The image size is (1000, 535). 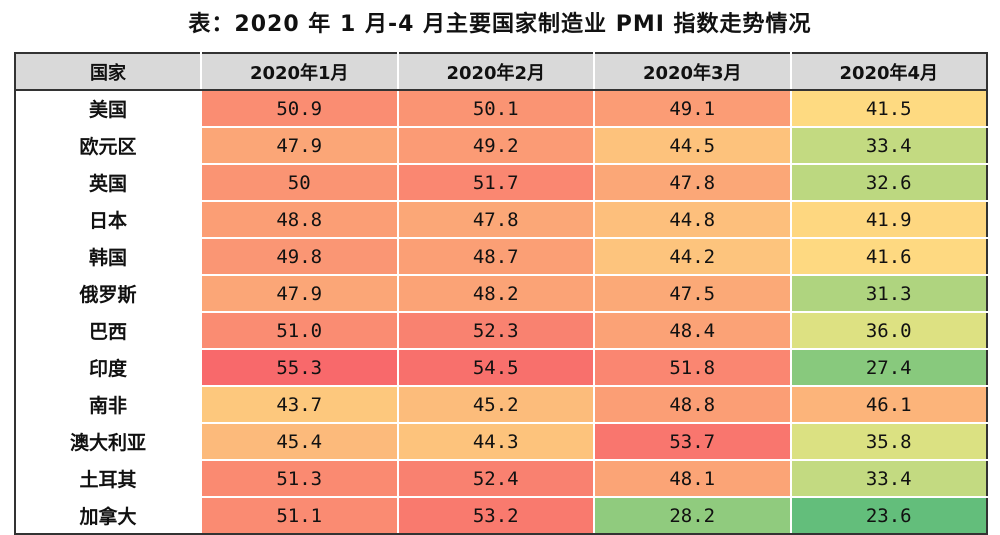 I want to click on country-cell: 印度, so click(x=108, y=367).